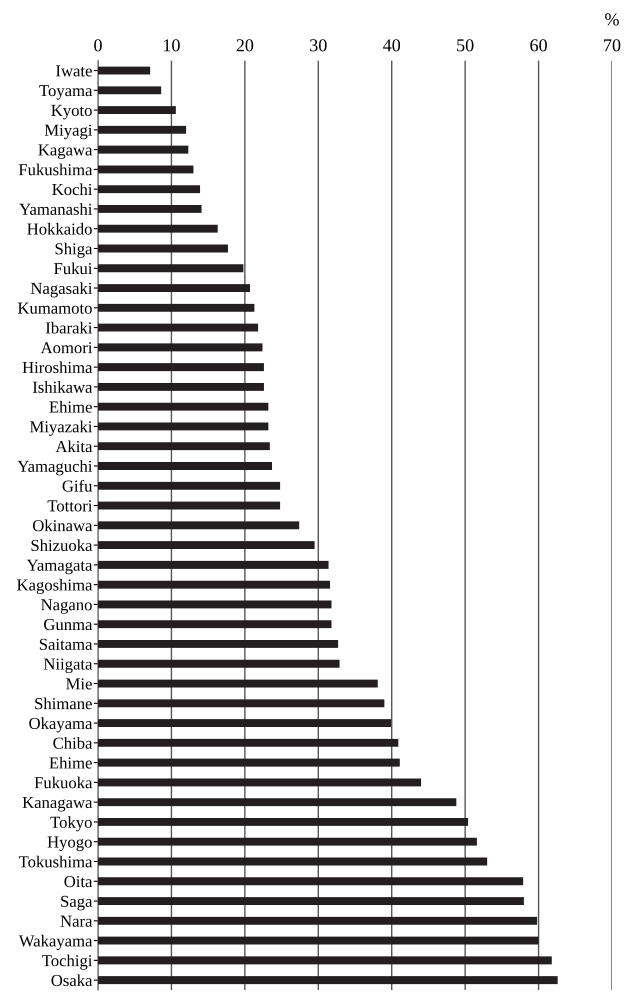 Image resolution: width=628 pixels, height=994 pixels. What do you see at coordinates (72, 743) in the screenshot?
I see `y-tick-label: Chiba` at bounding box center [72, 743].